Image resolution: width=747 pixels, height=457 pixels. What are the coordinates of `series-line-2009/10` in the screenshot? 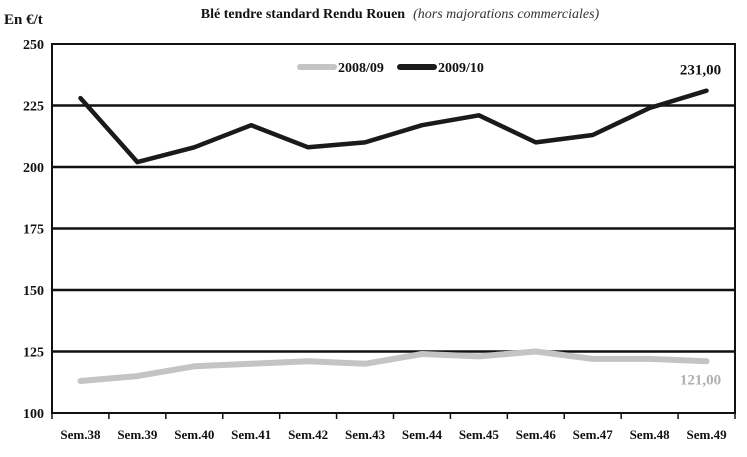 It's located at (393, 126).